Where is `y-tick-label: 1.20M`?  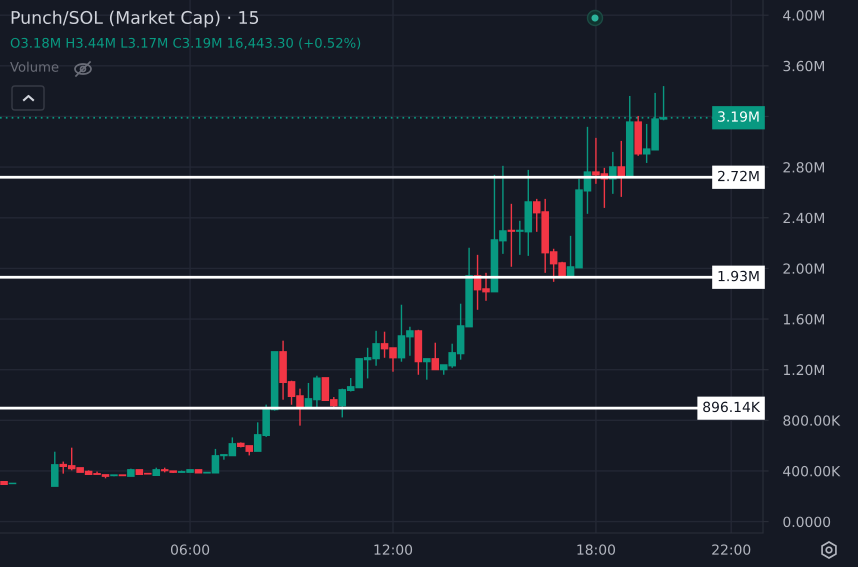 y-tick-label: 1.20M is located at coordinates (804, 370).